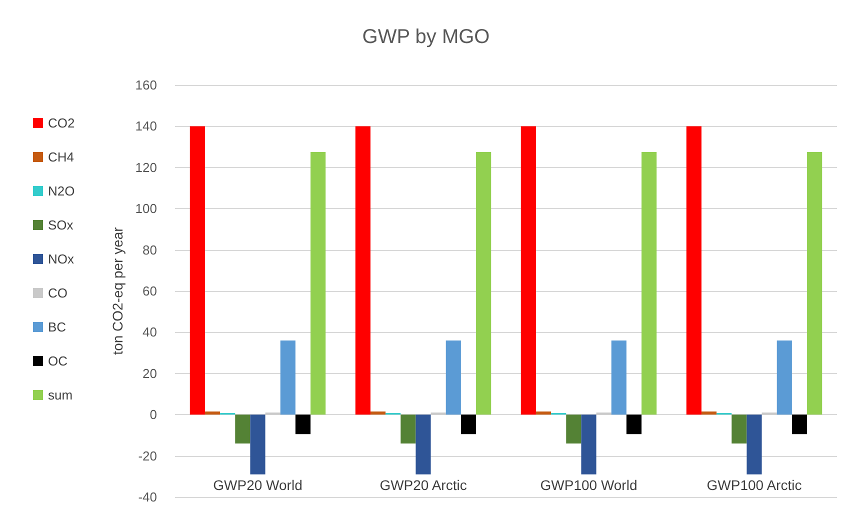  What do you see at coordinates (149, 291) in the screenshot?
I see `y-tick-label: 60` at bounding box center [149, 291].